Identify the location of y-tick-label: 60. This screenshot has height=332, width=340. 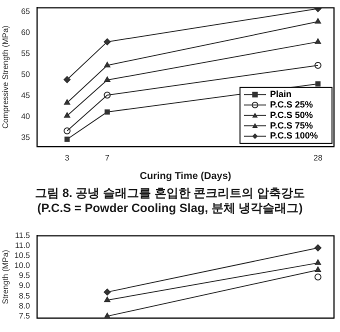
(26, 33).